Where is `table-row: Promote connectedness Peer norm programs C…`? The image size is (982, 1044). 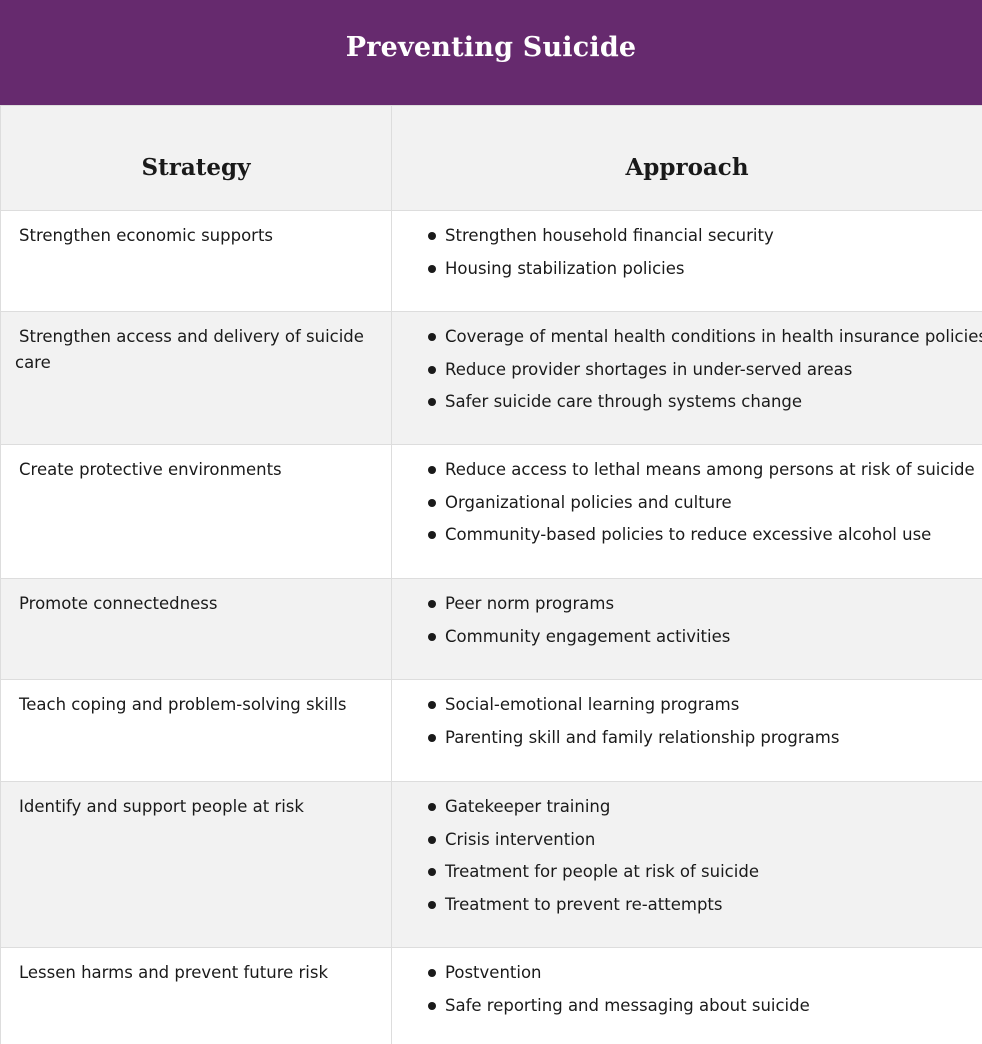
table-row: Promote connectedness Peer norm programs C… is located at coordinates (491, 629).